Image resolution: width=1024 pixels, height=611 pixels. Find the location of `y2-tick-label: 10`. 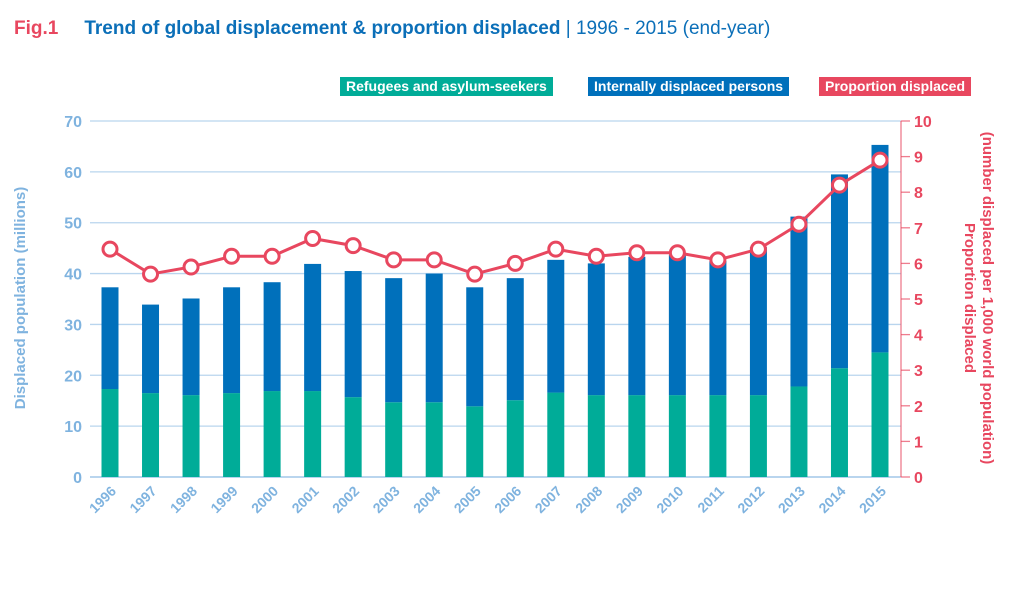

y2-tick-label: 10 is located at coordinates (923, 122).